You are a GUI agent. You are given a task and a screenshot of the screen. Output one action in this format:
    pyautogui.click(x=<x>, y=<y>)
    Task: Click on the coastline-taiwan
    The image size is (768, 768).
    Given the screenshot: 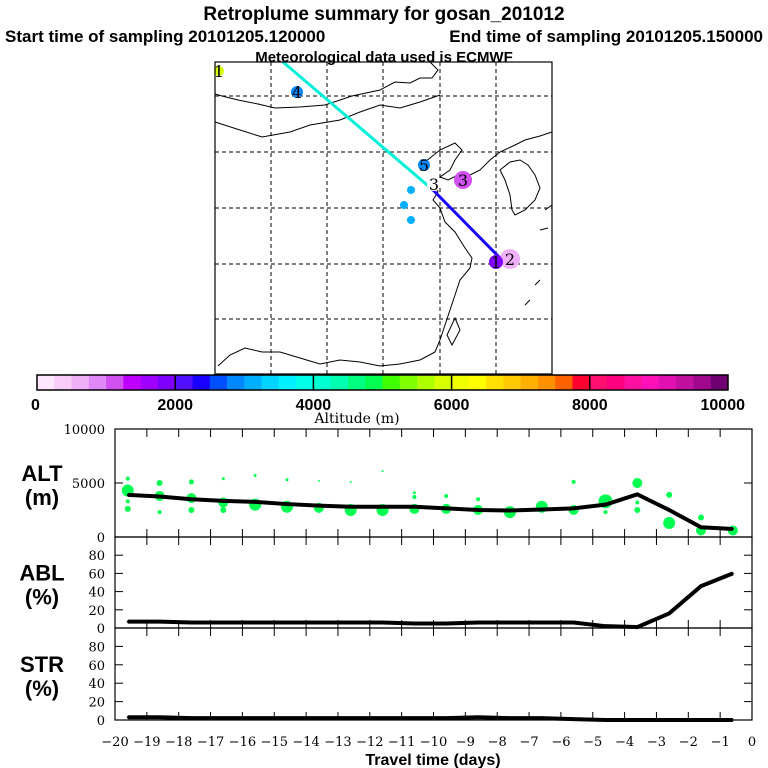 What is the action you would take?
    pyautogui.click(x=453, y=331)
    